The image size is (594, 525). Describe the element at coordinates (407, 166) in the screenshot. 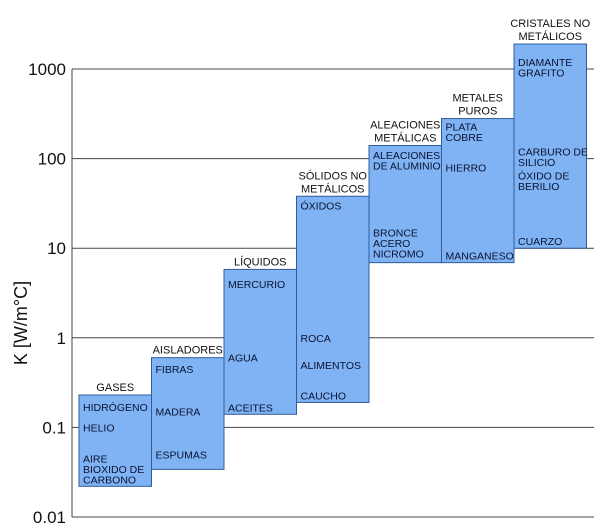

I see `material-label: DE ALUMINIO` at that location.